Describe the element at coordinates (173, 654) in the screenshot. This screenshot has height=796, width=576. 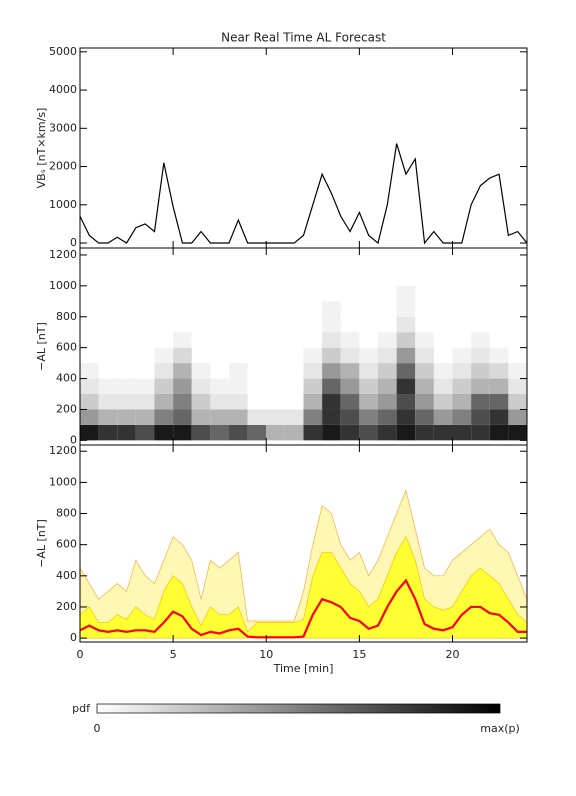
I see `x-tick-label: 5` at that location.